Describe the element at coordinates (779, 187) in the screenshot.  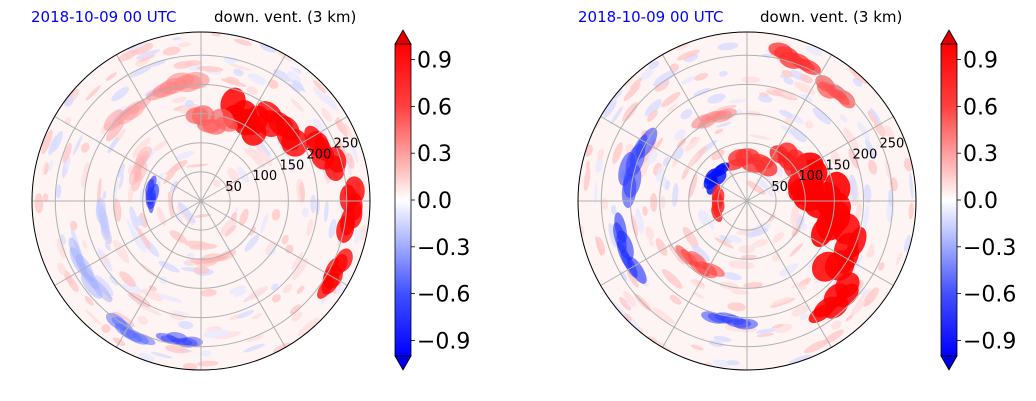
I see `radial-tick-label: 50` at that location.